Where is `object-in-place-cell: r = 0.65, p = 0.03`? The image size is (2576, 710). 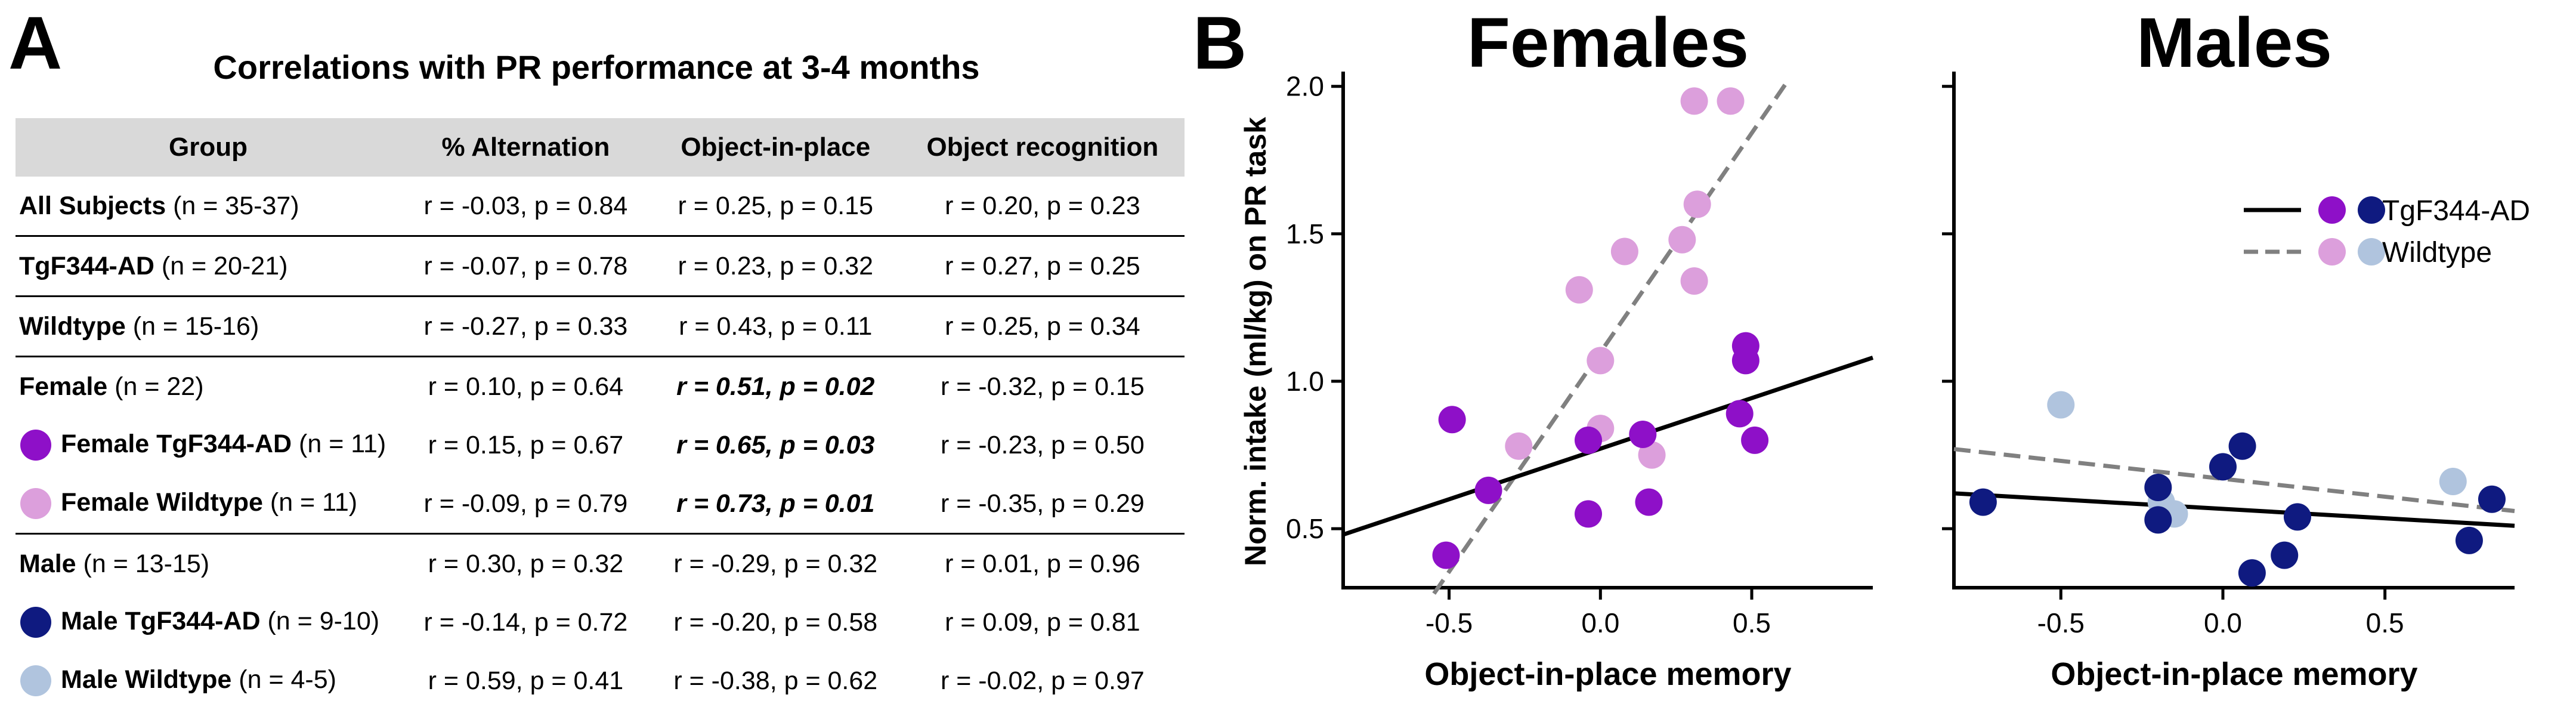 object-in-place-cell: r = 0.65, p = 0.03 is located at coordinates (775, 444).